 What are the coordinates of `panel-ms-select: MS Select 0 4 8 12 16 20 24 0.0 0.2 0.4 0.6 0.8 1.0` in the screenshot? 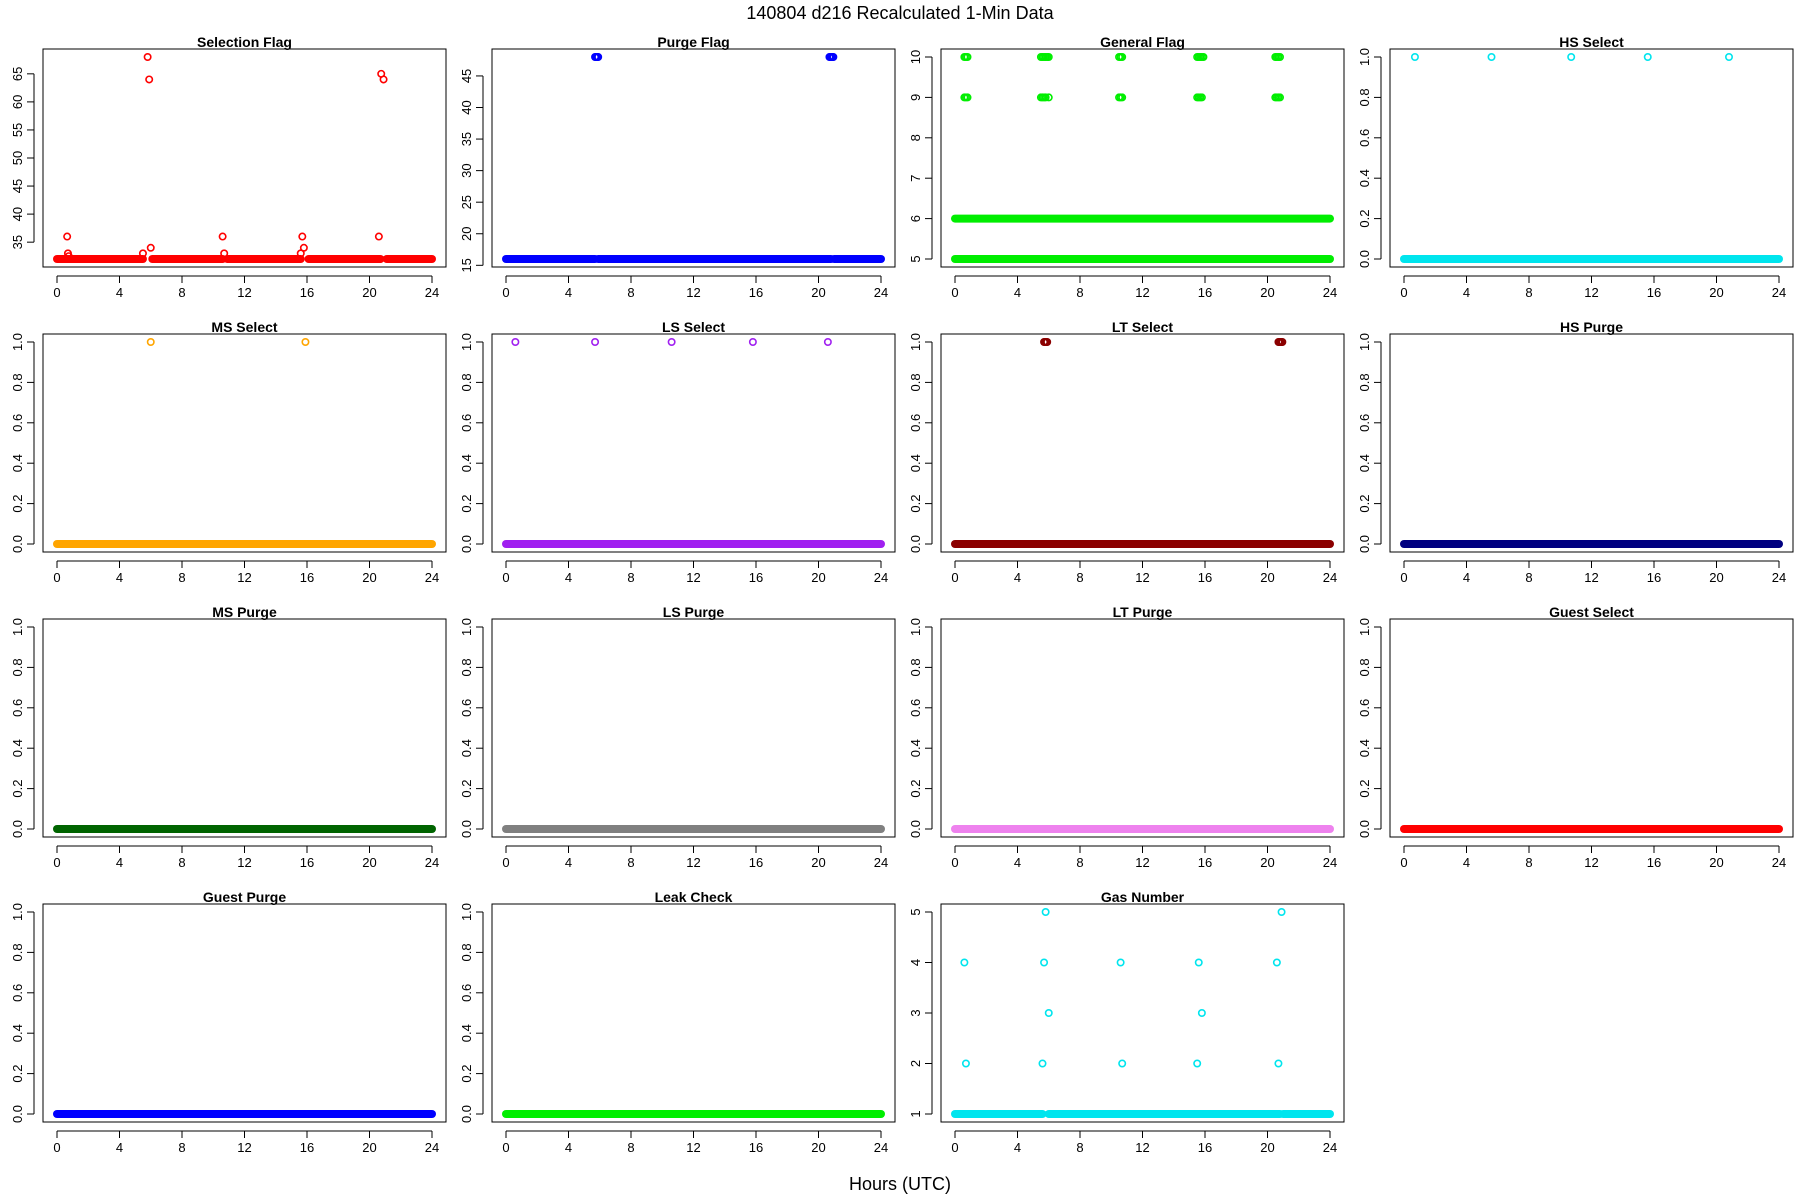 It's located at (228, 452).